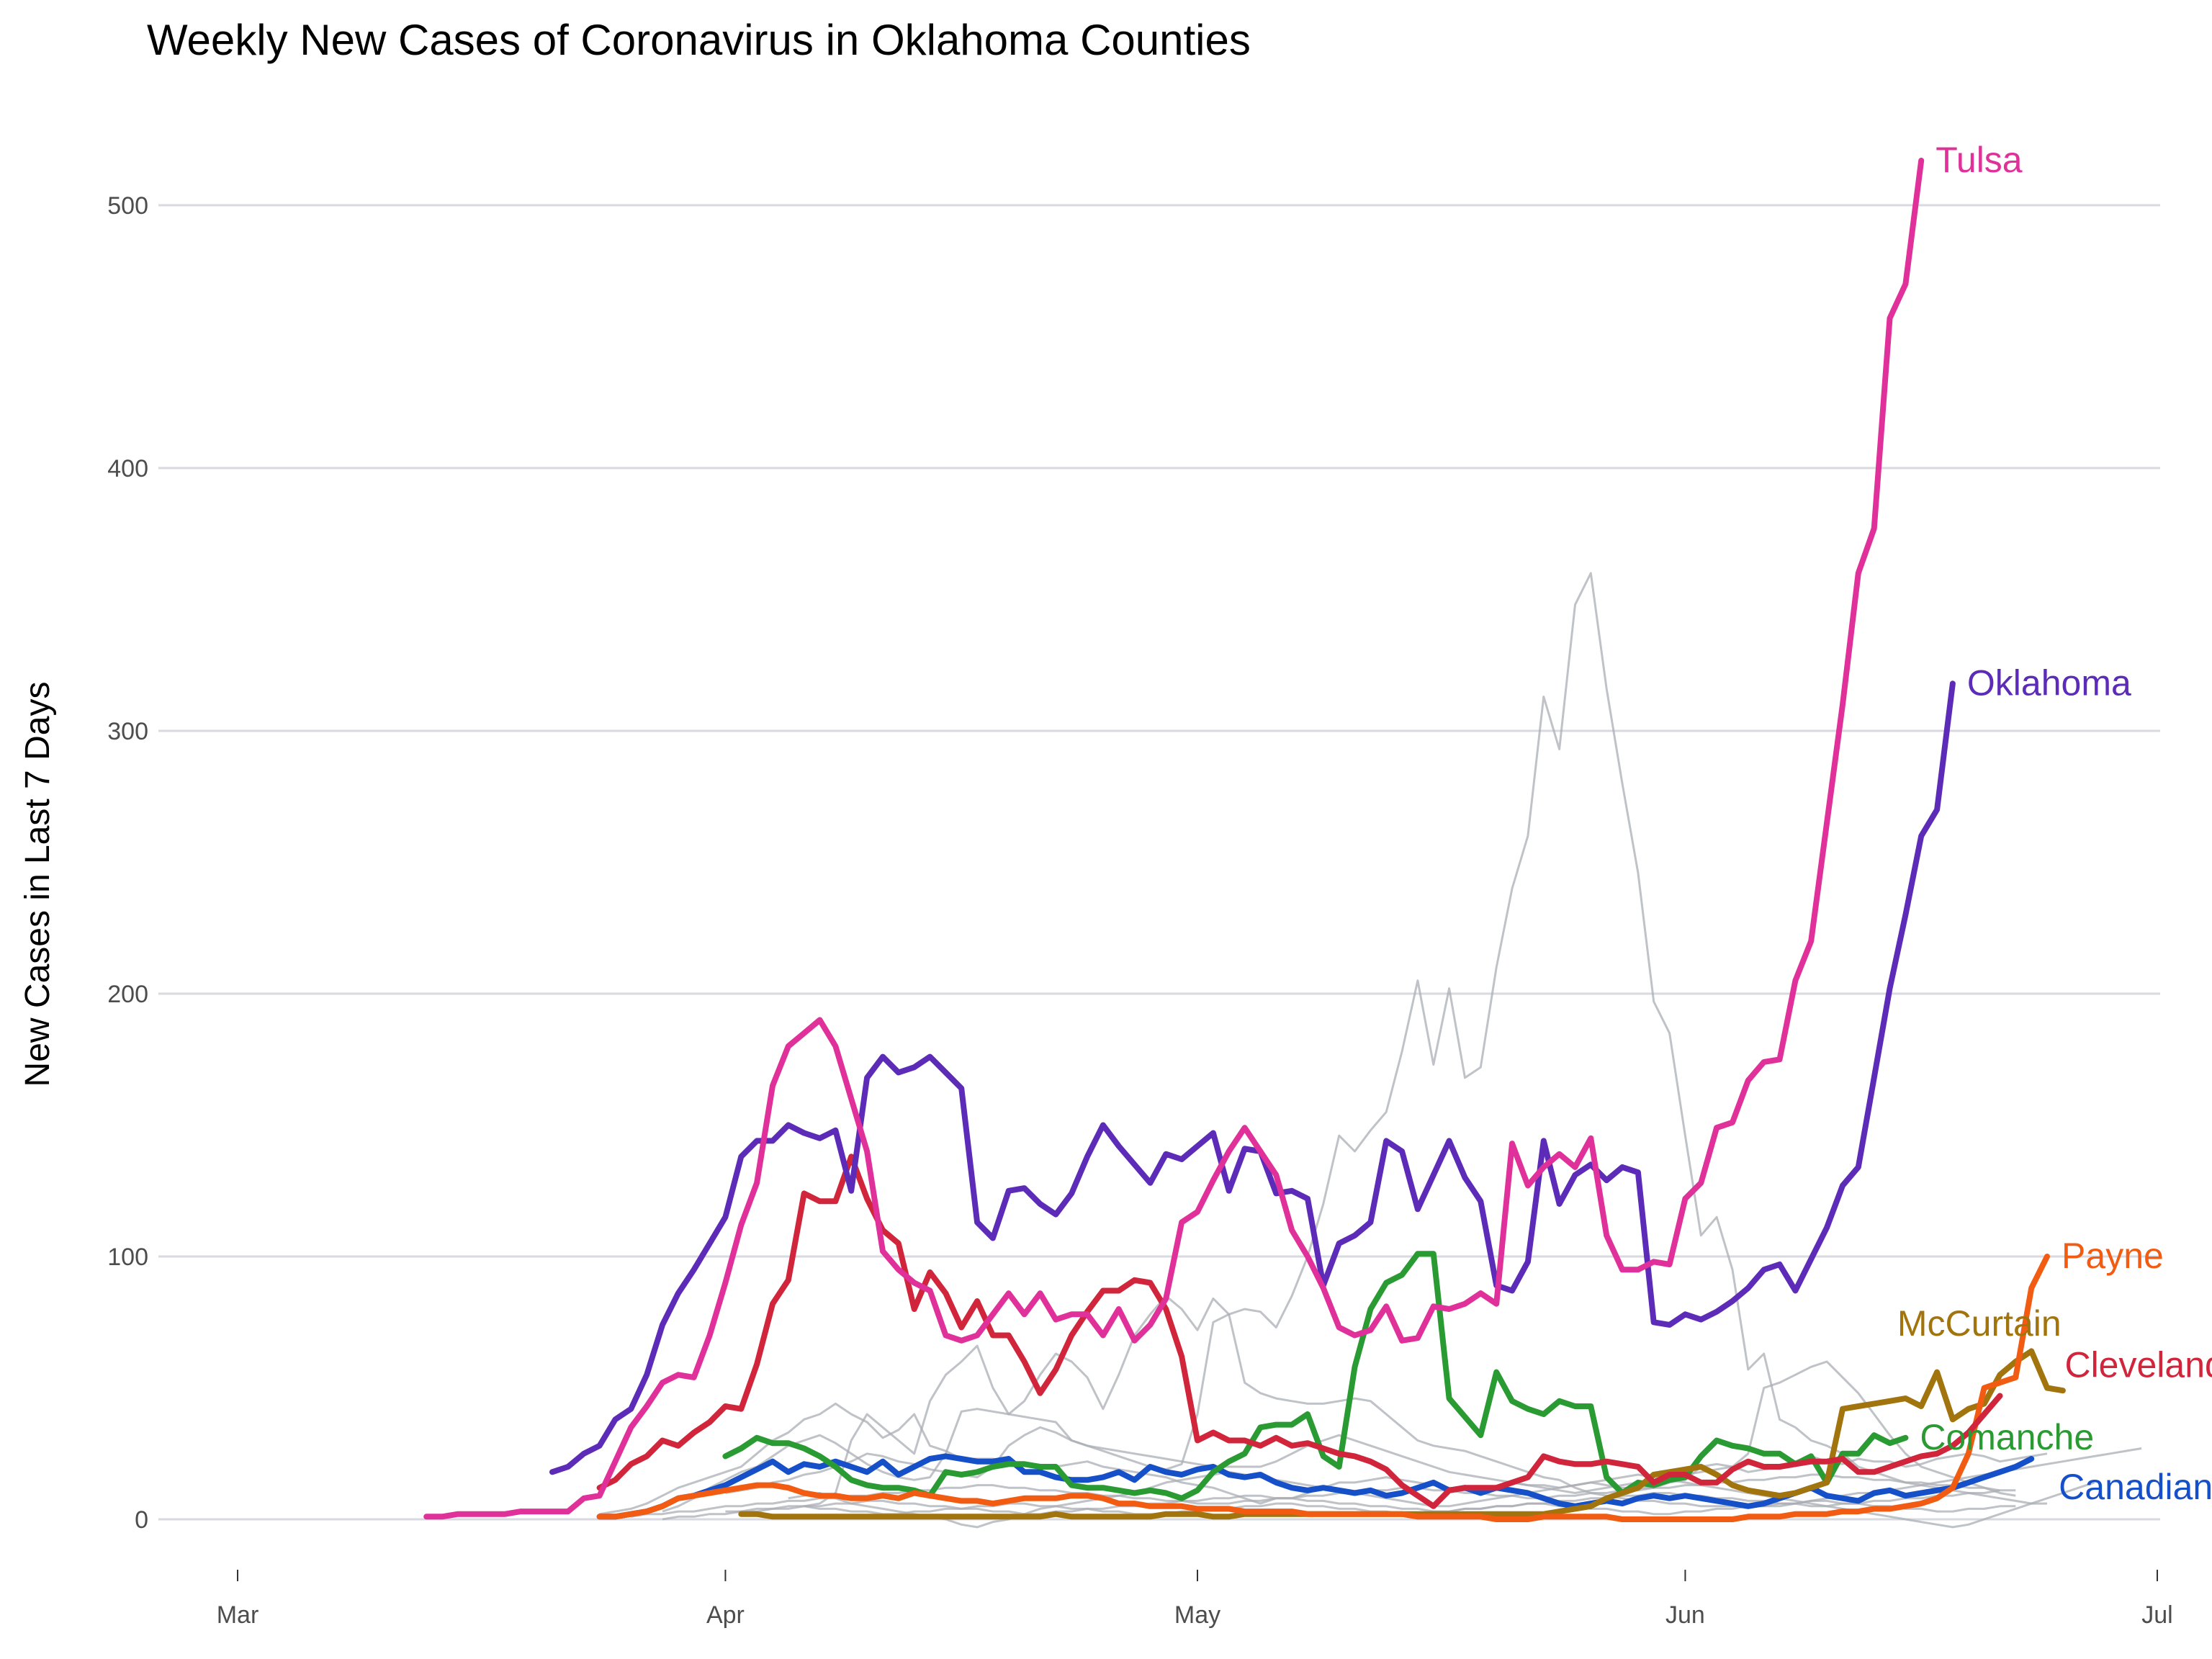 The width and height of the screenshot is (2212, 1659). What do you see at coordinates (2113, 1256) in the screenshot?
I see `series-label-payne: Payne` at bounding box center [2113, 1256].